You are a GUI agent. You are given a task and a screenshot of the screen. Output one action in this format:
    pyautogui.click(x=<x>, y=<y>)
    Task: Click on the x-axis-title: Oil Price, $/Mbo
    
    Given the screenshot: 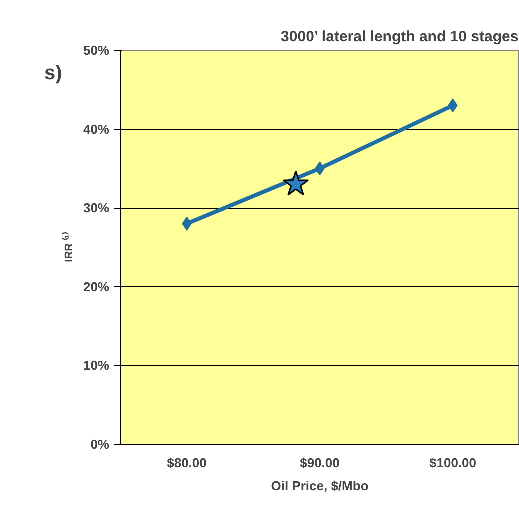 What is the action you would take?
    pyautogui.click(x=320, y=486)
    